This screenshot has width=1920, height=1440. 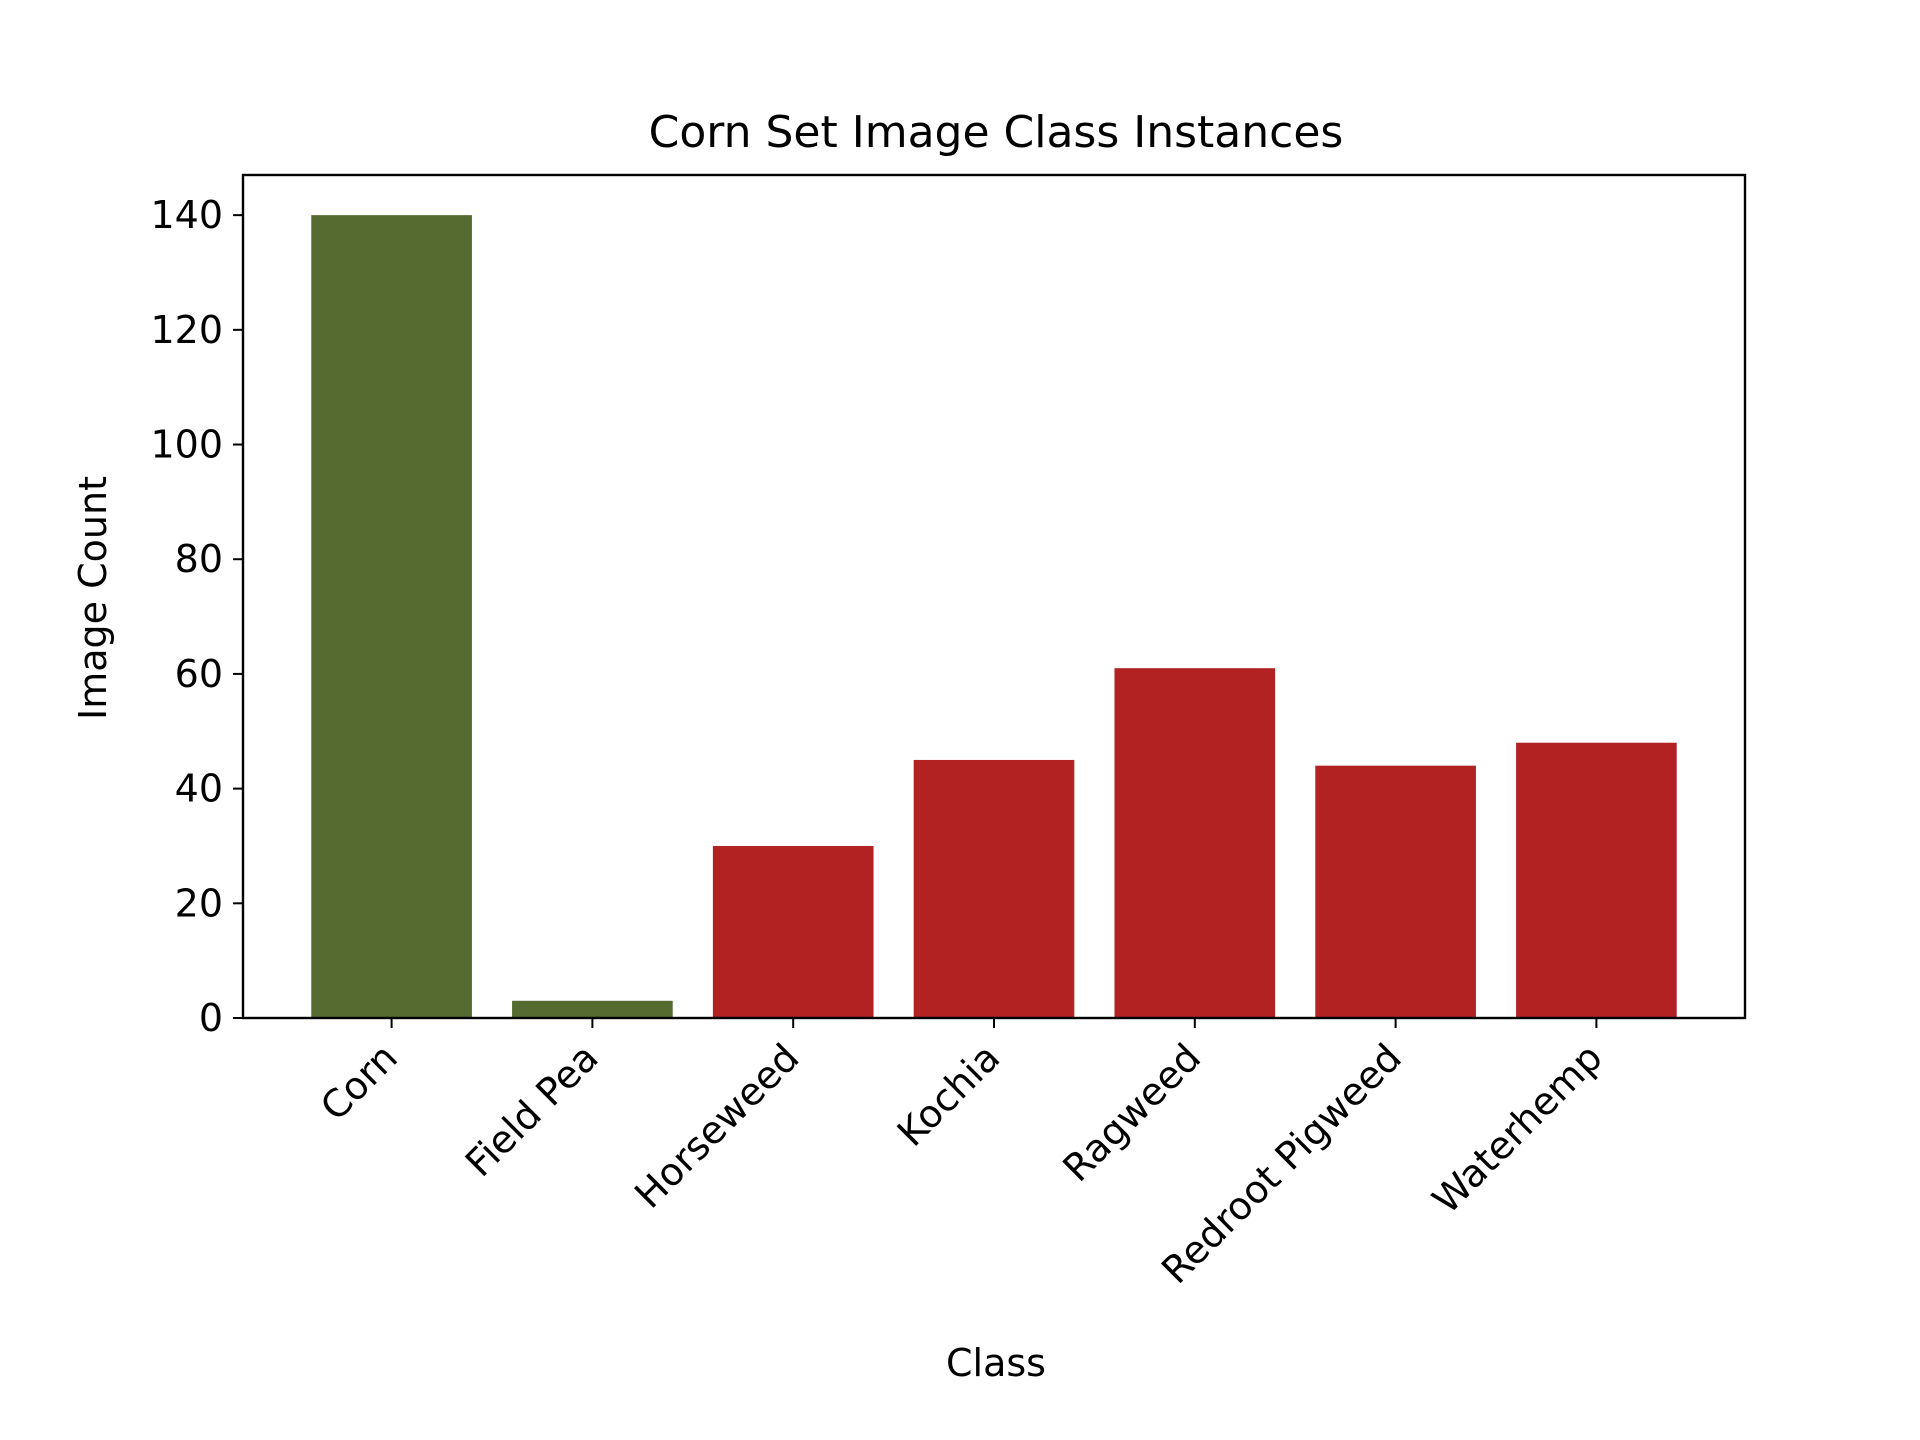 What do you see at coordinates (186, 330) in the screenshot?
I see `y-tick-label: 120` at bounding box center [186, 330].